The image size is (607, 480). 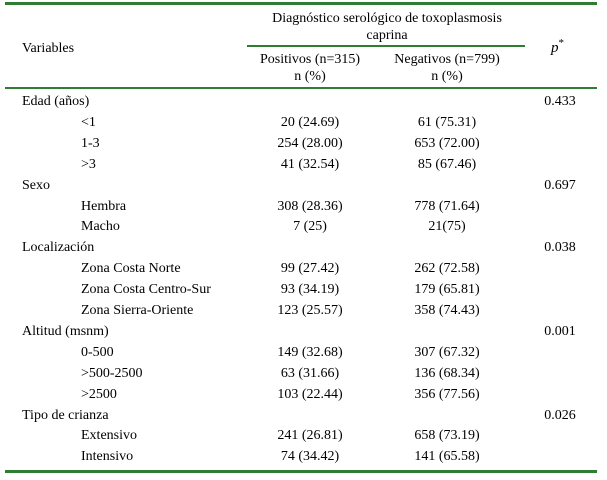 What do you see at coordinates (447, 143) in the screenshot?
I see `negativos-cell: 653 (72.00)` at bounding box center [447, 143].